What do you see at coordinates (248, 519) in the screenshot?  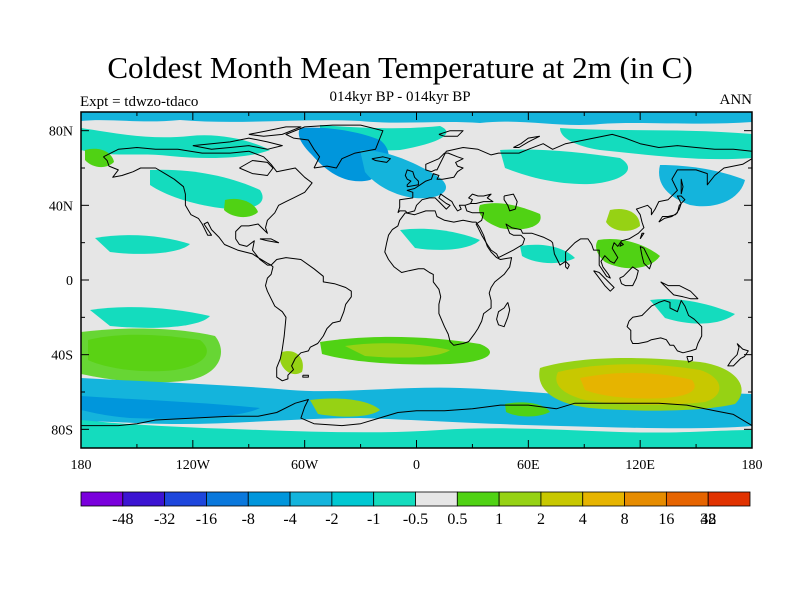 I see `colorbar-label: -8` at bounding box center [248, 519].